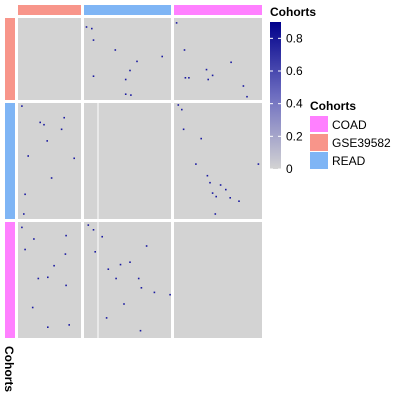 The image size is (400, 400). I want to click on panel-coad-gse39582, so click(49, 280).